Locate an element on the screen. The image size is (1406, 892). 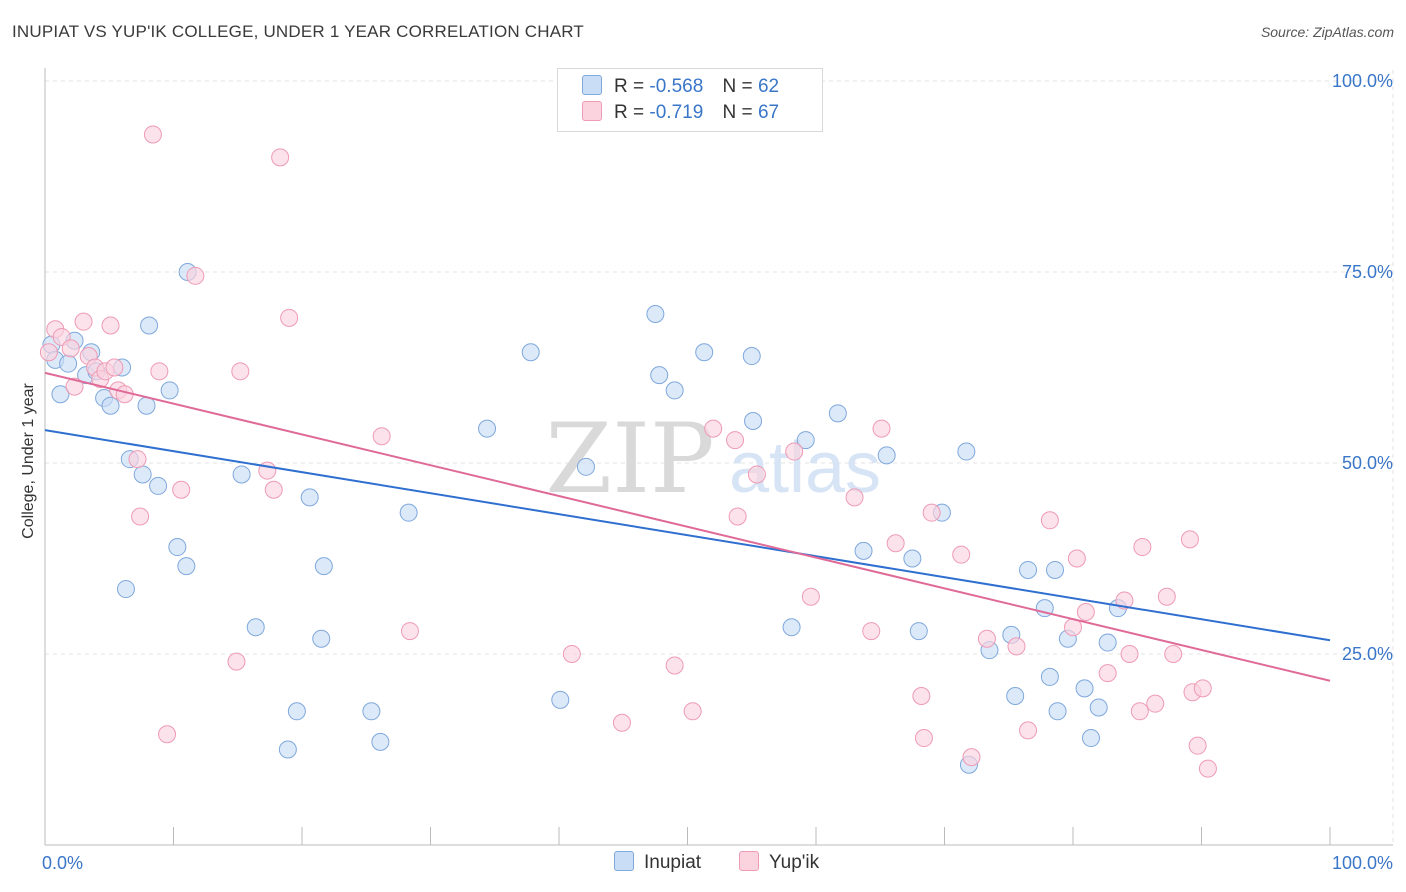
legend-row-yupik: R = -0.719 N = 67 is located at coordinates (680, 113).